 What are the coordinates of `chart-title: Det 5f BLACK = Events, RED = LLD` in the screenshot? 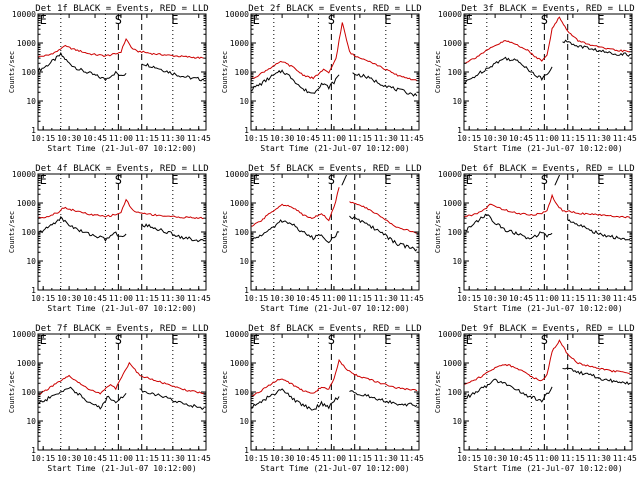 It's located at (334, 169).